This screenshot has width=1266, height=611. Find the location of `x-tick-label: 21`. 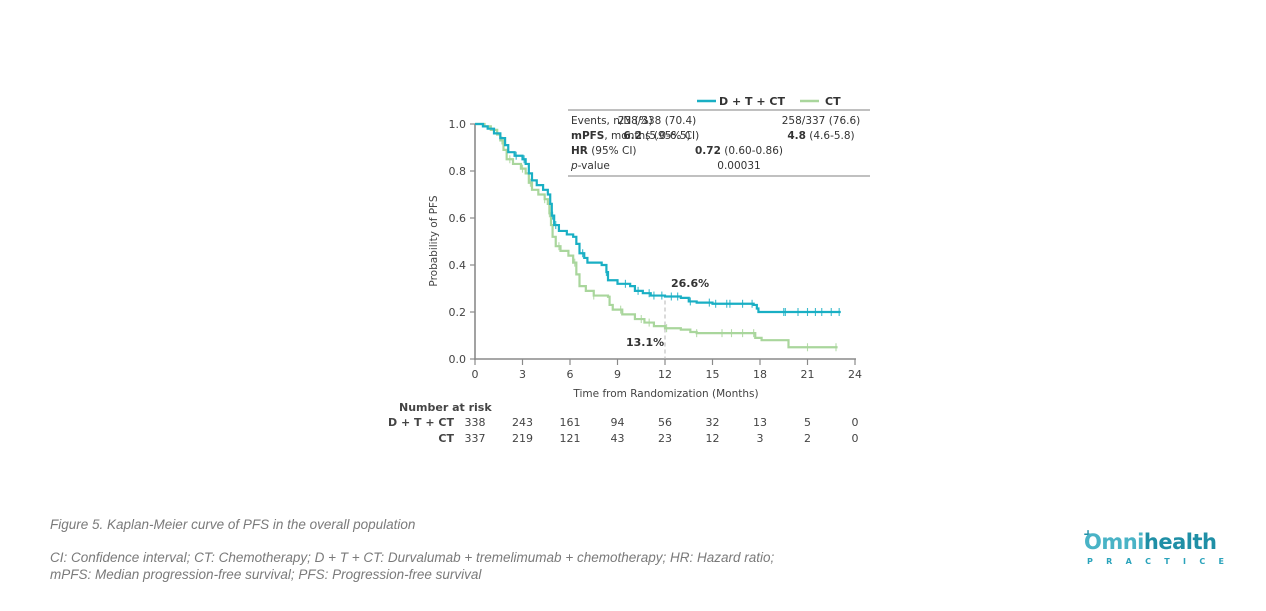

x-tick-label: 21 is located at coordinates (808, 374).